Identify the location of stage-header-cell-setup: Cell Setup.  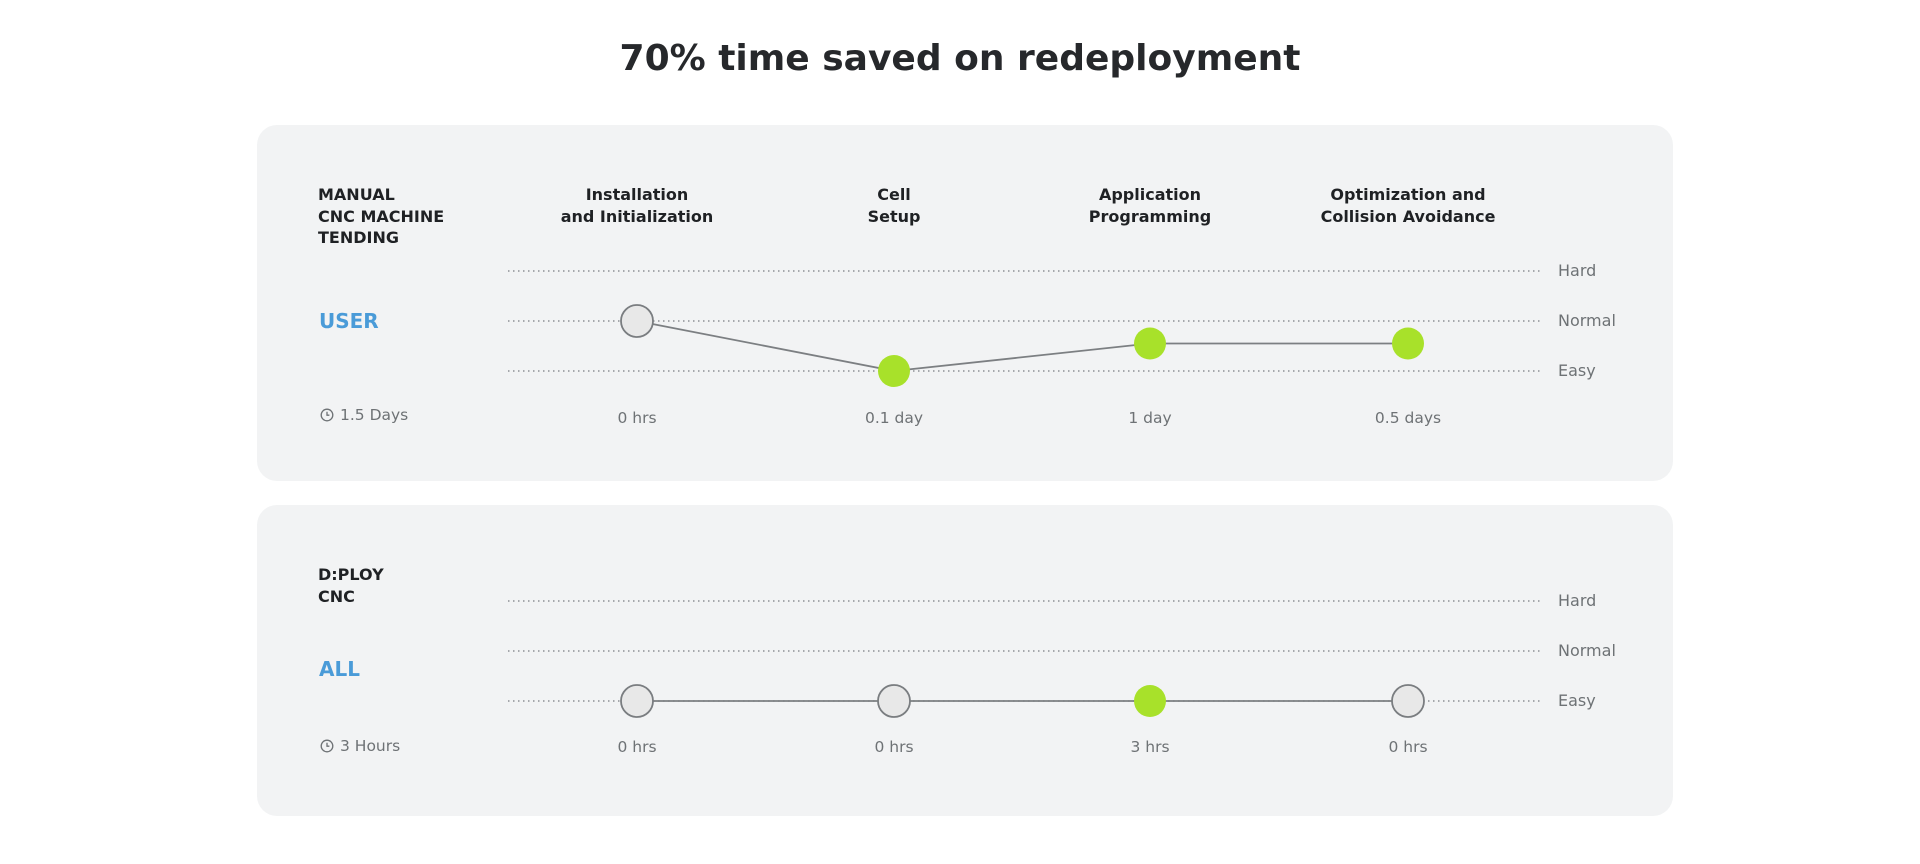
(894, 205).